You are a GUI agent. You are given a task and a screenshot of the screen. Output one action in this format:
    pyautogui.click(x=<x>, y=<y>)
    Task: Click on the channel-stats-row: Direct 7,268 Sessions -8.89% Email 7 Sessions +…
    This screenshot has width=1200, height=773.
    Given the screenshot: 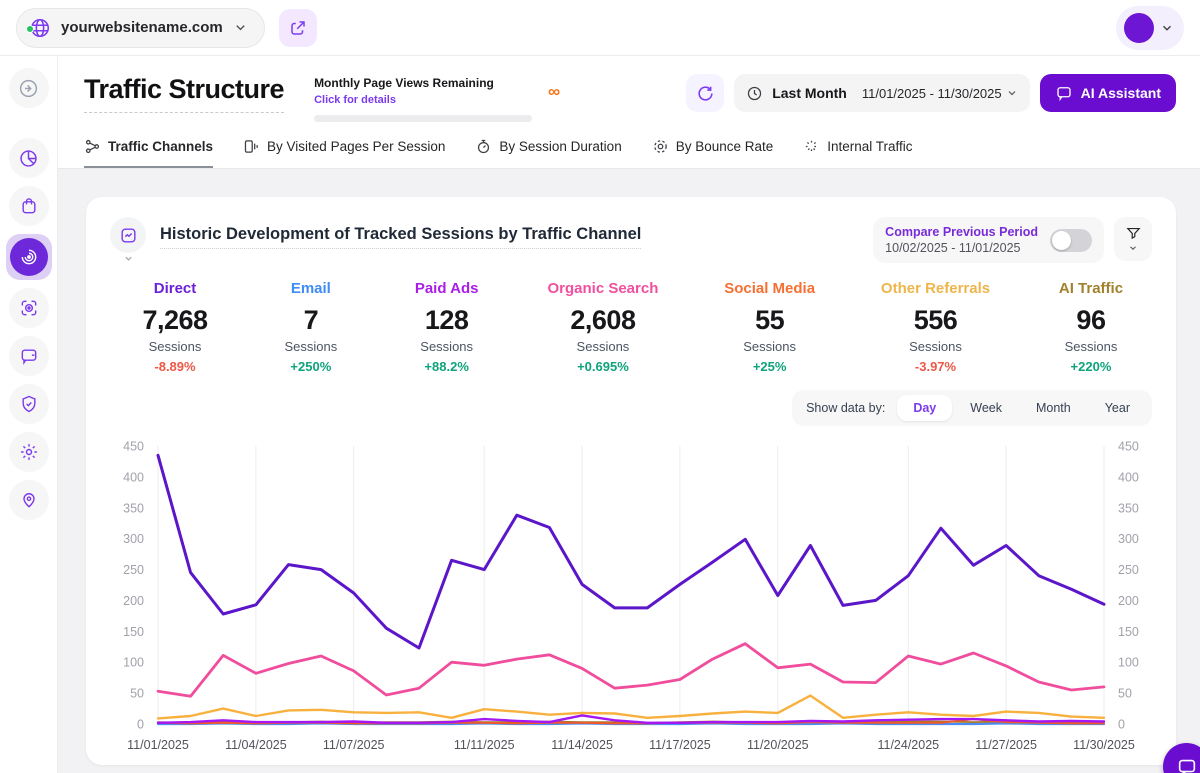 What is the action you would take?
    pyautogui.click(x=631, y=327)
    